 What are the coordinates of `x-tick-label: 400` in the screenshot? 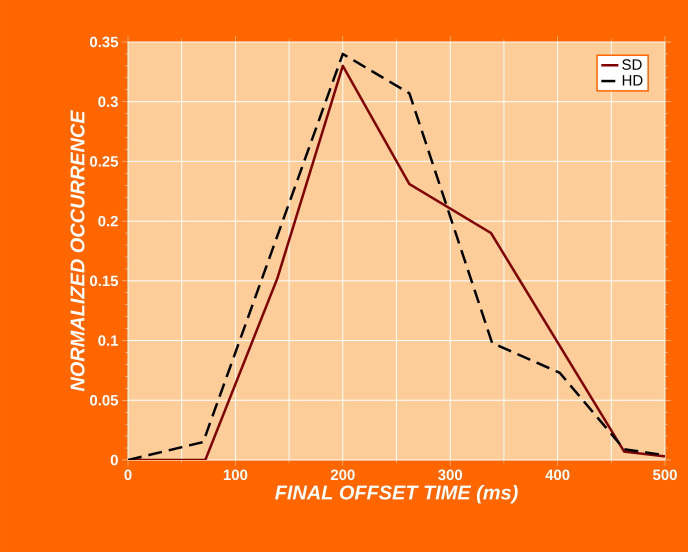 It's located at (557, 475).